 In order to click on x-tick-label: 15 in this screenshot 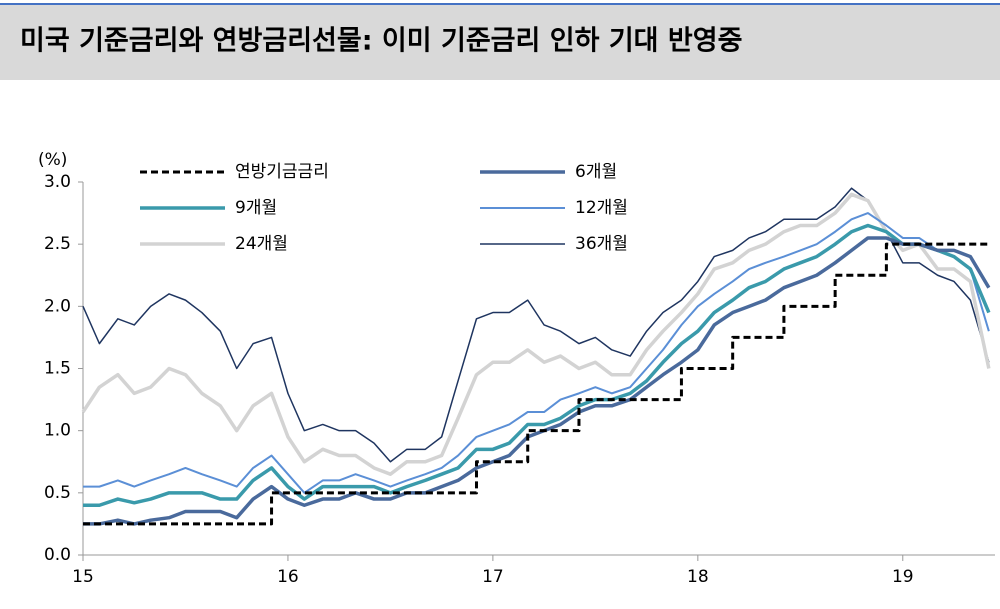, I will do `click(83, 577)`.